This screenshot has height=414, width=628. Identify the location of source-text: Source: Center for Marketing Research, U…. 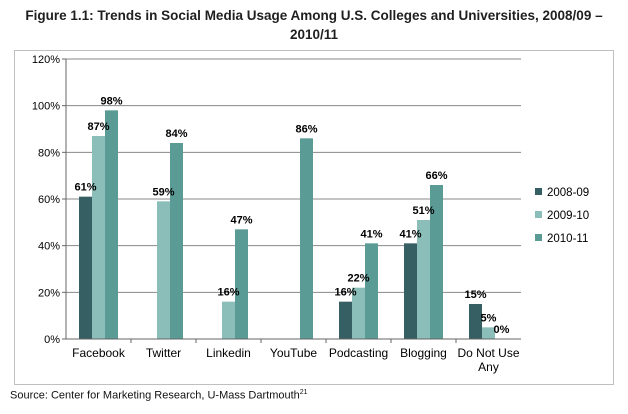
(155, 395).